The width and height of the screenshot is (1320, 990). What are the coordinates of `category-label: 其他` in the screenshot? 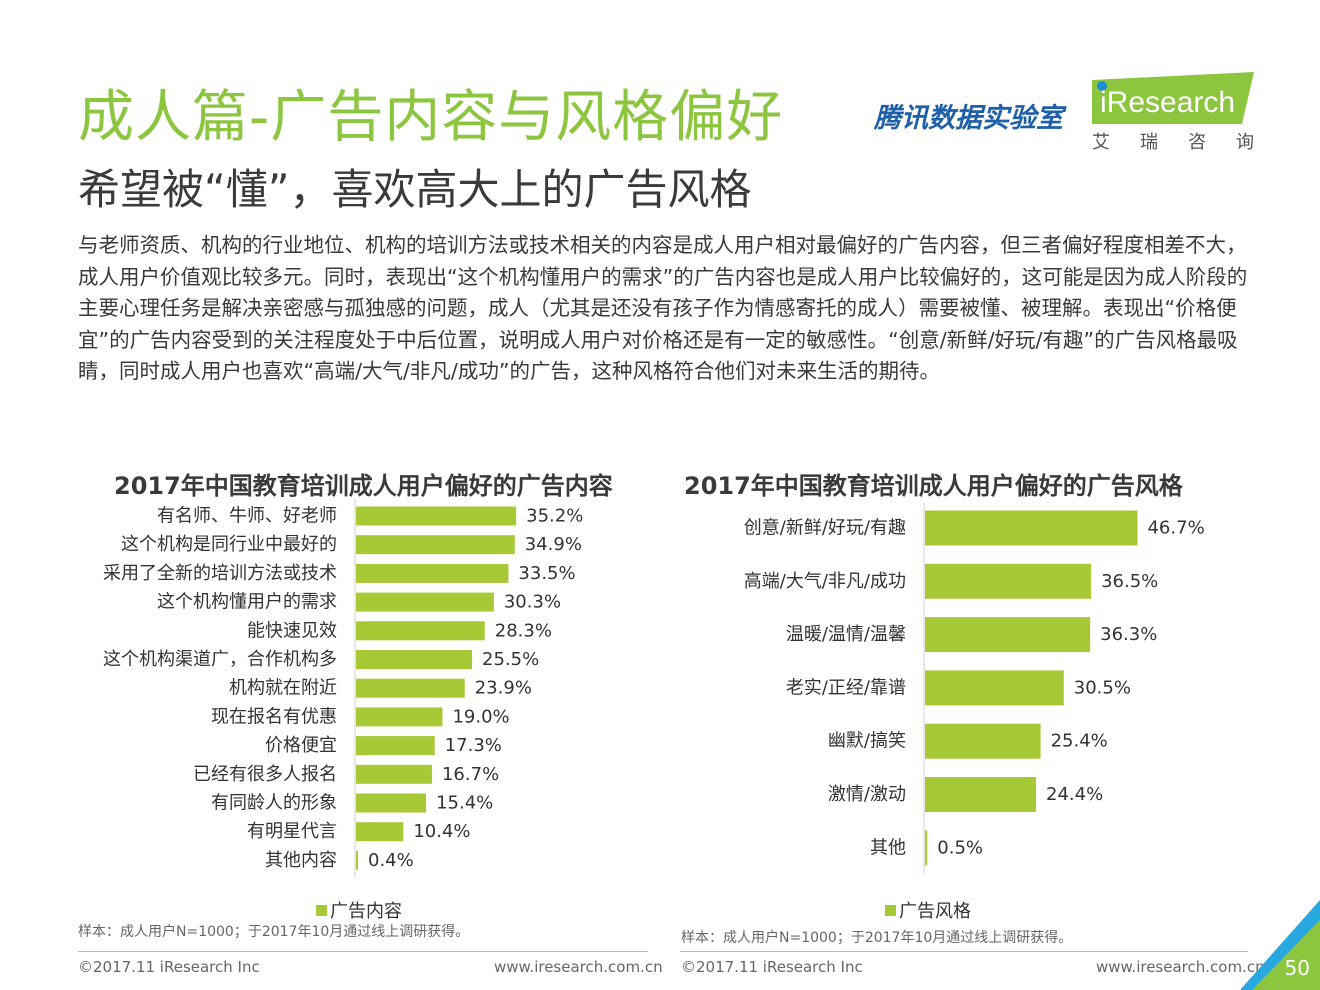 It's located at (888, 847).